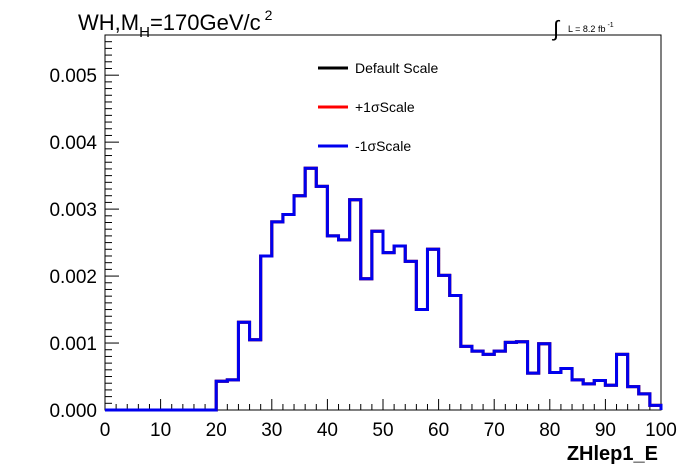 The height and width of the screenshot is (472, 696). Describe the element at coordinates (73, 277) in the screenshot. I see `y-tick-label: 0.002` at that location.